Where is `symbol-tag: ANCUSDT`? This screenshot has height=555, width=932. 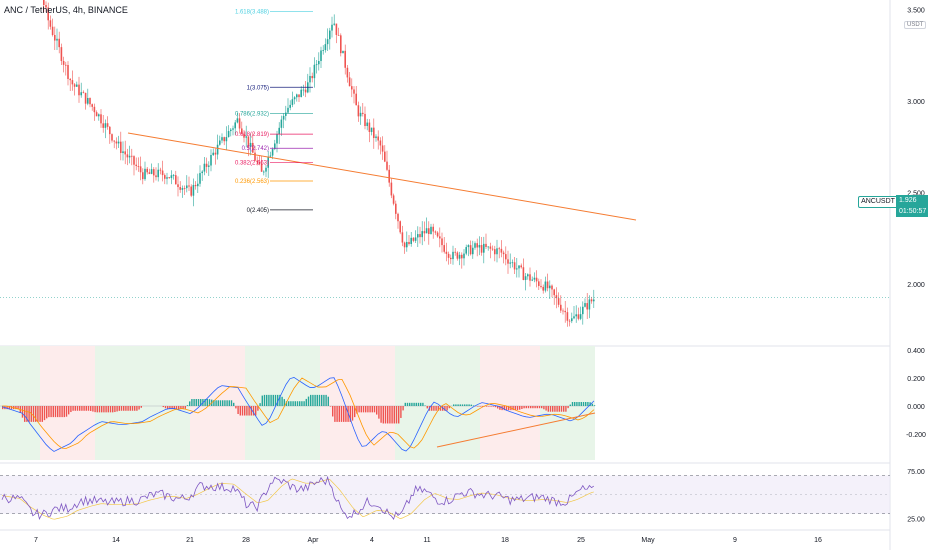
symbol-tag: ANCUSDT is located at coordinates (878, 202).